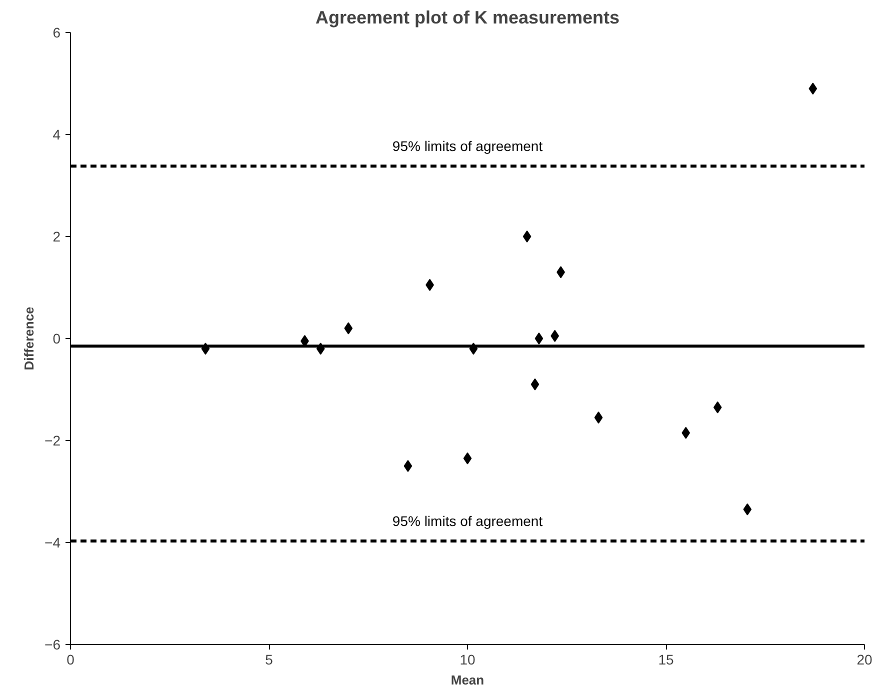 The image size is (888, 695). What do you see at coordinates (52, 542) in the screenshot?
I see `y-tick-label: −4` at bounding box center [52, 542].